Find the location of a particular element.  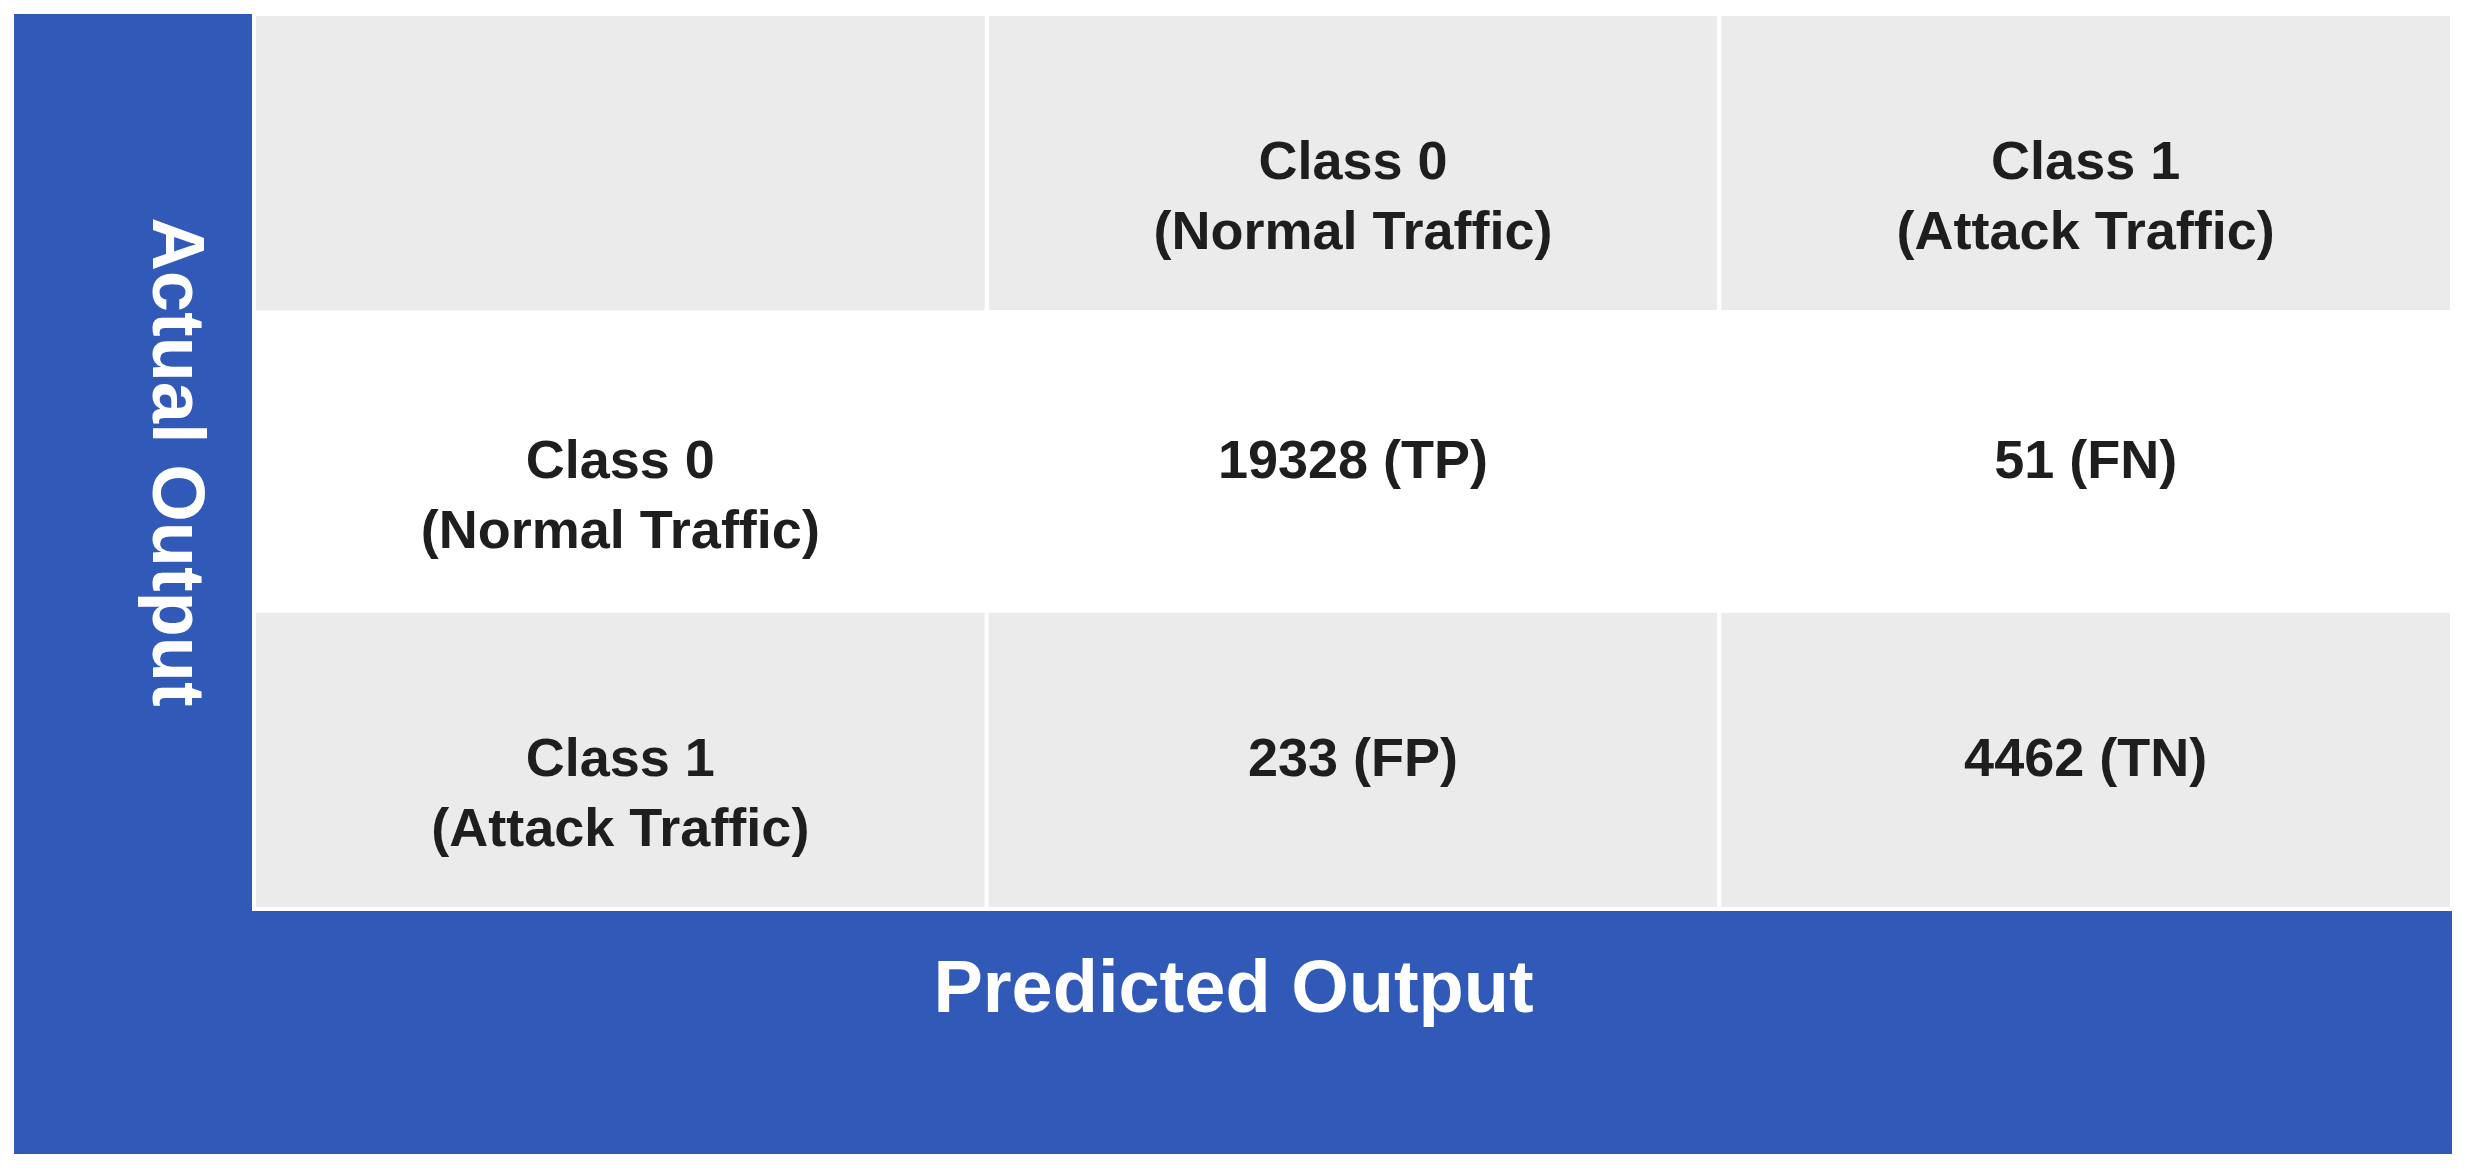

data-label: 233 (FP) is located at coordinates (1353, 756).